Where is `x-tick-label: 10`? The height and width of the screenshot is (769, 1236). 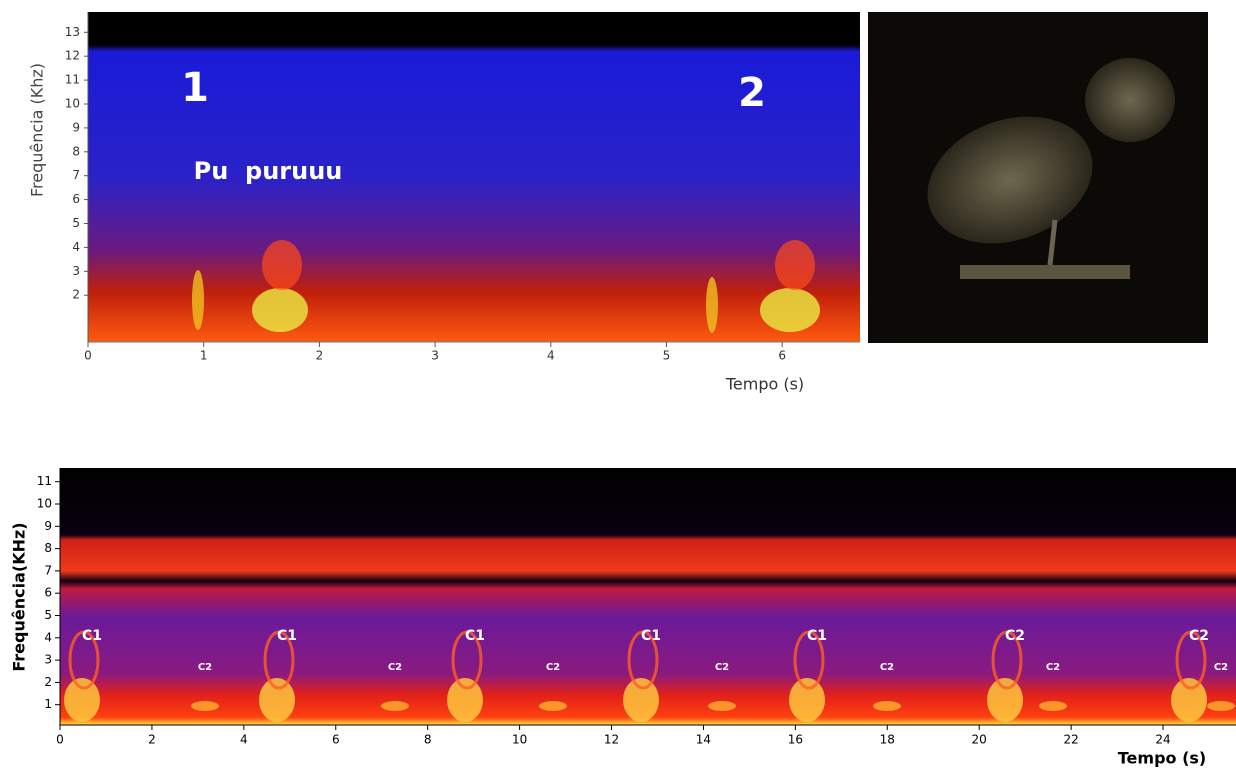 x-tick-label: 10 is located at coordinates (519, 740).